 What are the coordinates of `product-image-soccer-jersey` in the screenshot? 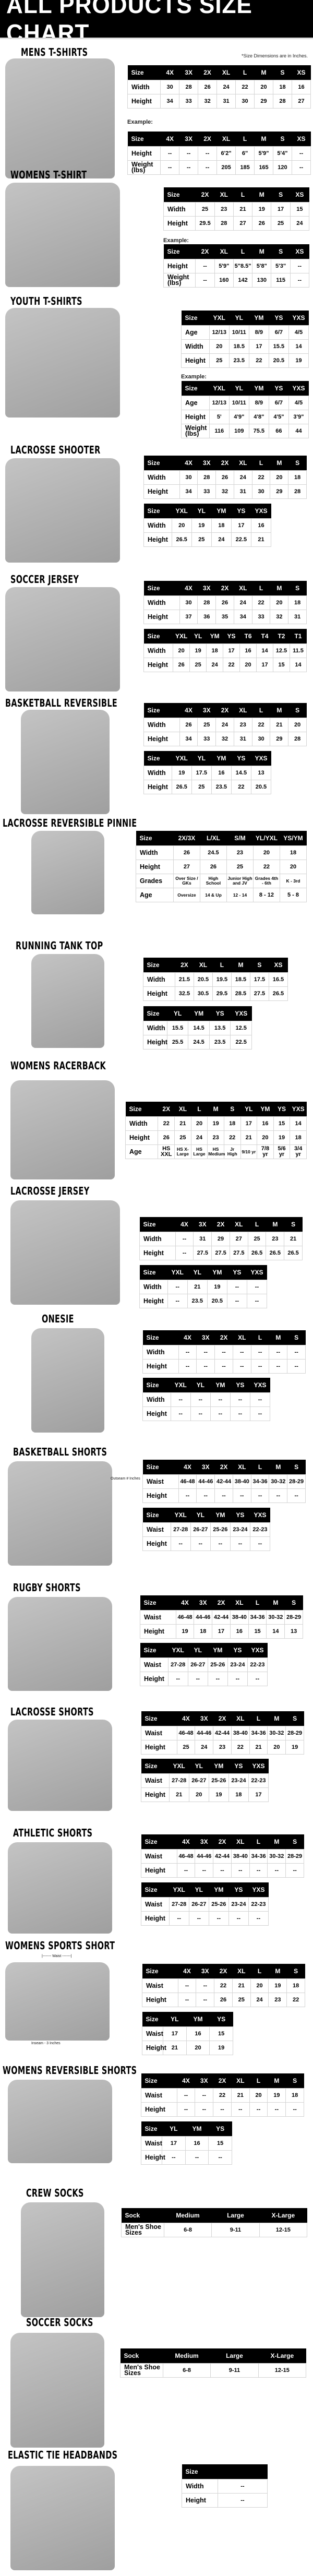 It's located at (62, 639).